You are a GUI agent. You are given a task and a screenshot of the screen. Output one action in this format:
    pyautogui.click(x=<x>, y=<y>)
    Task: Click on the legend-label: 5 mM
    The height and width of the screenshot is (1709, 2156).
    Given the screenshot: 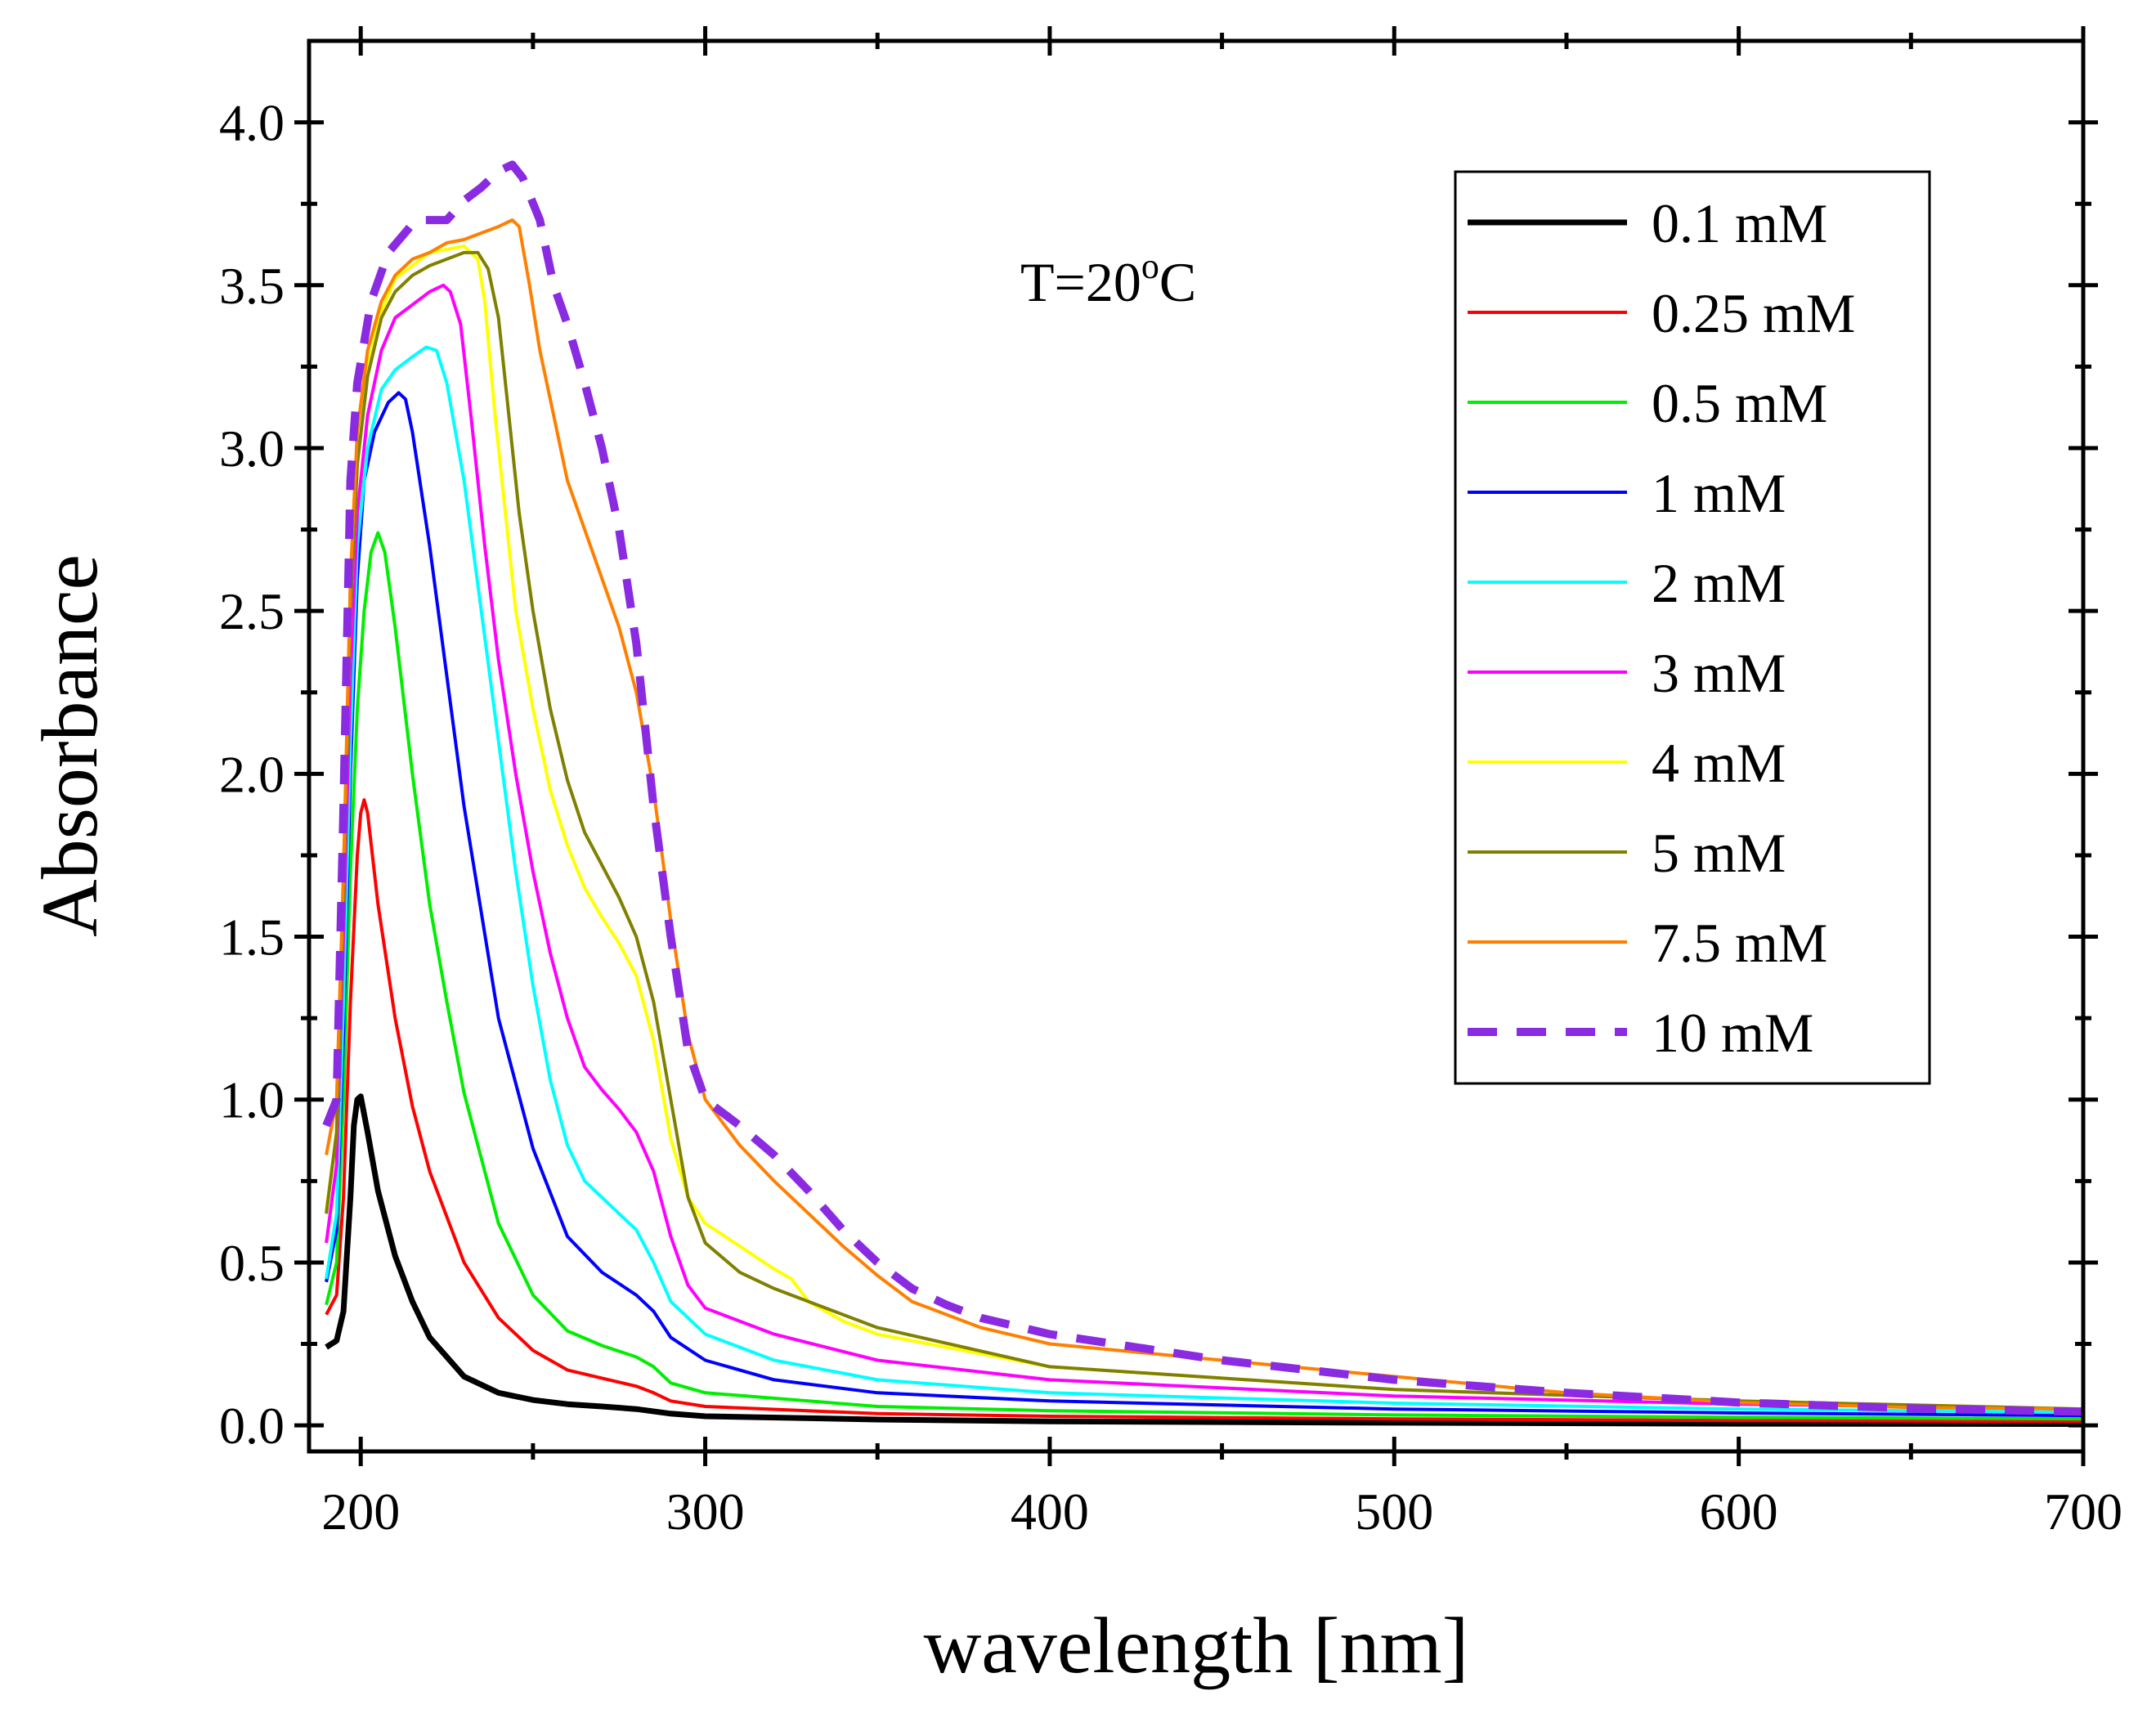 What is the action you would take?
    pyautogui.click(x=1719, y=853)
    